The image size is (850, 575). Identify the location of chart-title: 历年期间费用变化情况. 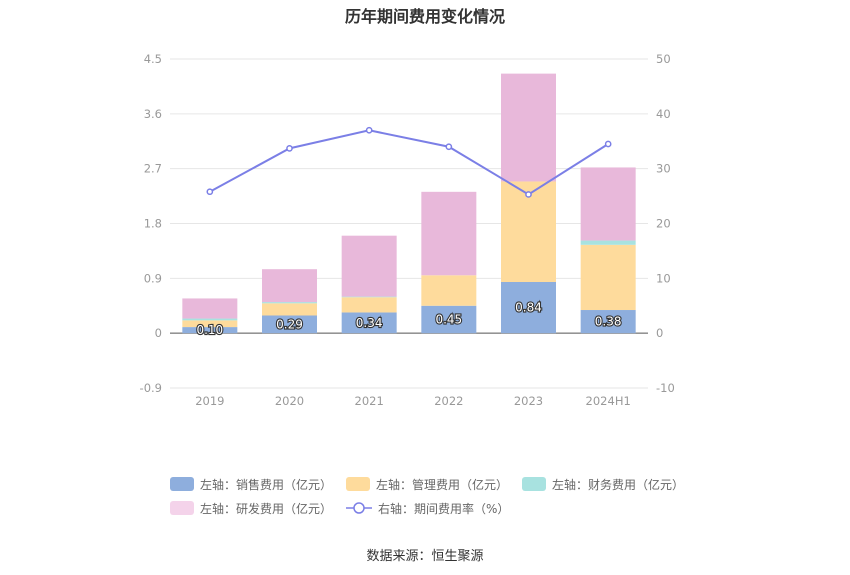
(424, 16).